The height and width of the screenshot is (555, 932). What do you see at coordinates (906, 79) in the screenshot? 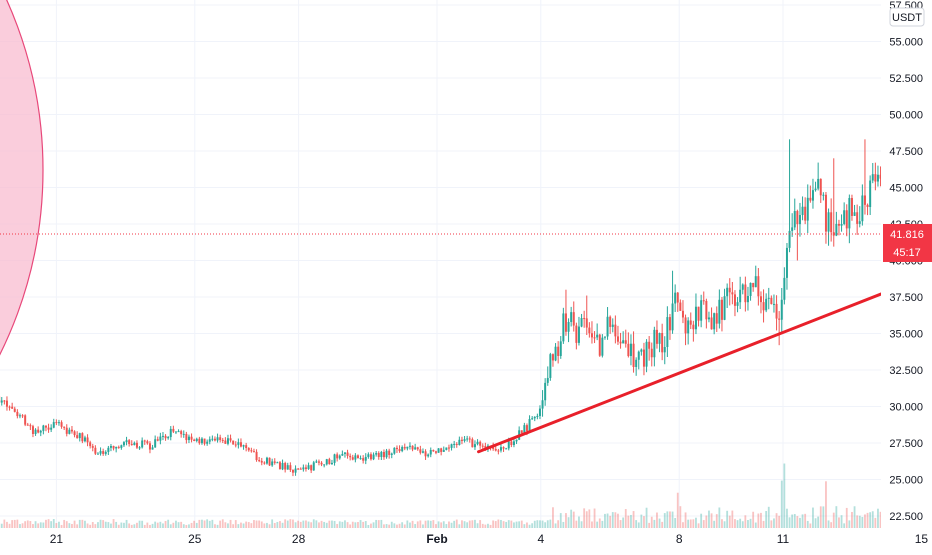
I see `y-tick-label: 52.500` at bounding box center [906, 79].